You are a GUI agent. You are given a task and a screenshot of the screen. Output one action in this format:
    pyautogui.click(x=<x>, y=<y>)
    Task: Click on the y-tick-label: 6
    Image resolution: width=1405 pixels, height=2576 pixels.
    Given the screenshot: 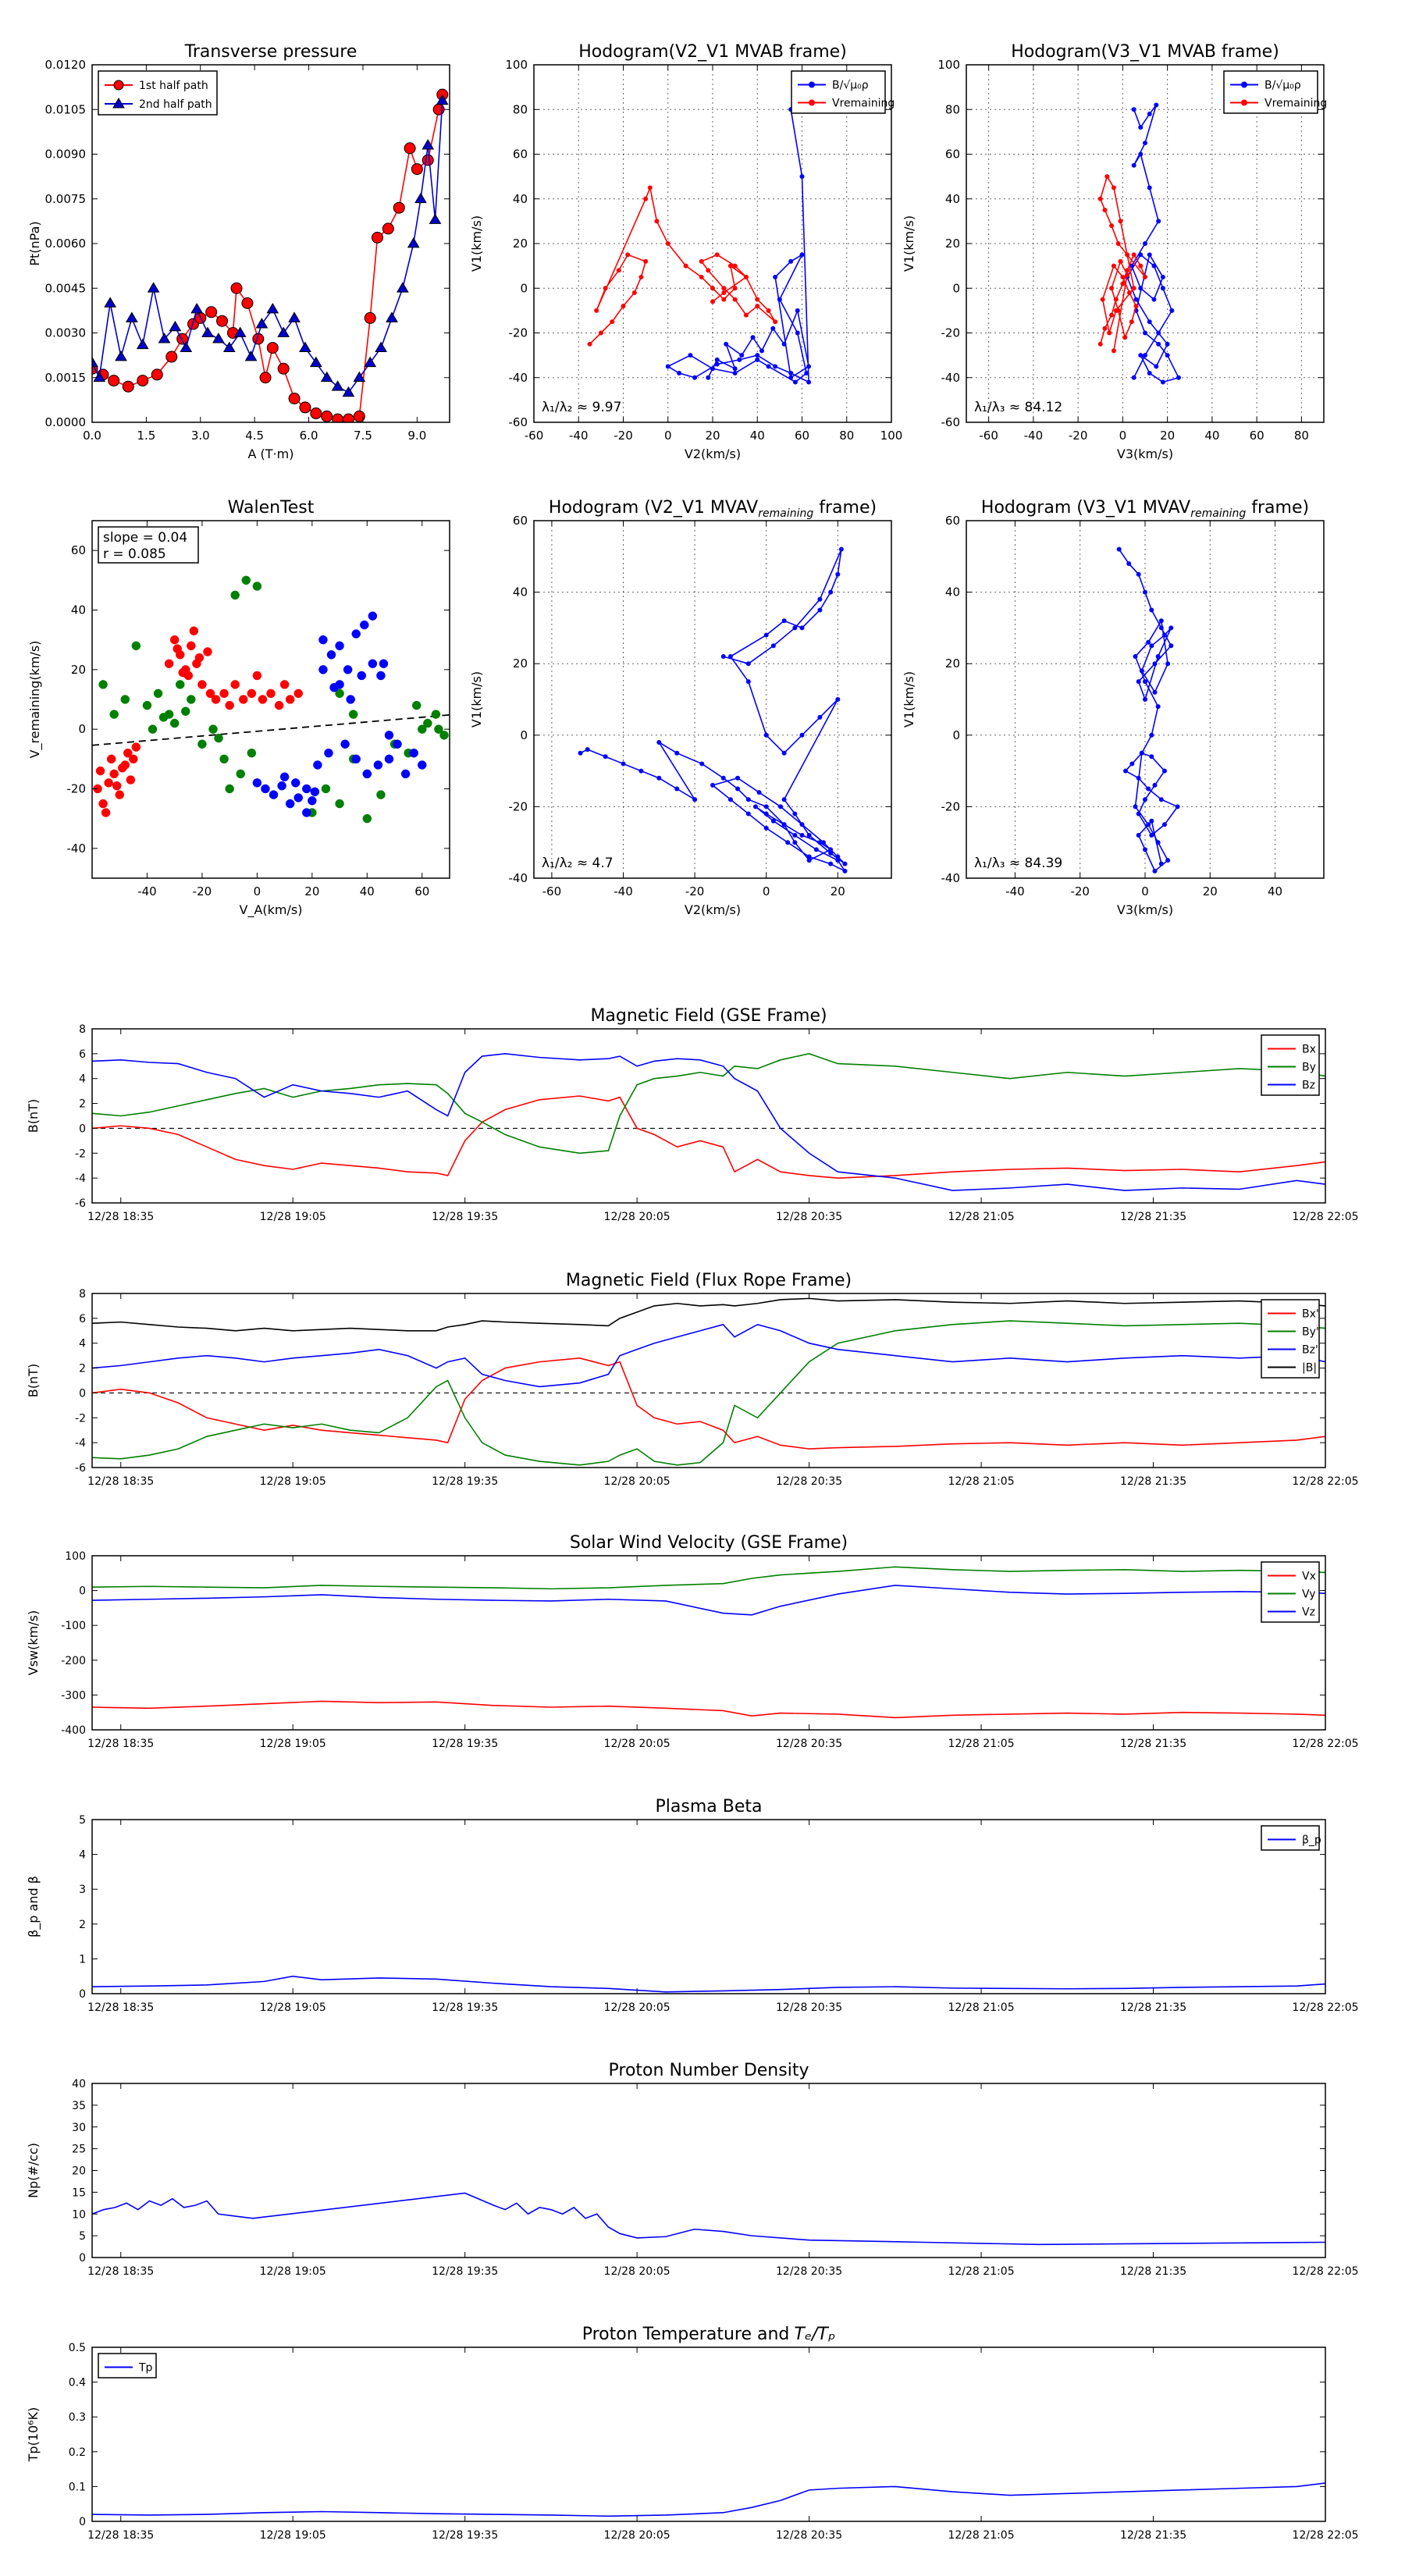 What is the action you would take?
    pyautogui.click(x=82, y=1054)
    